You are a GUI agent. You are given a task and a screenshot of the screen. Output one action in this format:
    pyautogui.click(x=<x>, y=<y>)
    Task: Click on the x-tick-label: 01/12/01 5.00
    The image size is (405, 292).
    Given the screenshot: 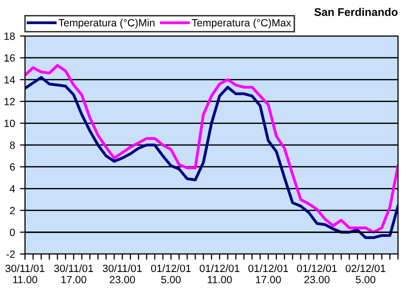 What is the action you would take?
    pyautogui.click(x=171, y=274)
    